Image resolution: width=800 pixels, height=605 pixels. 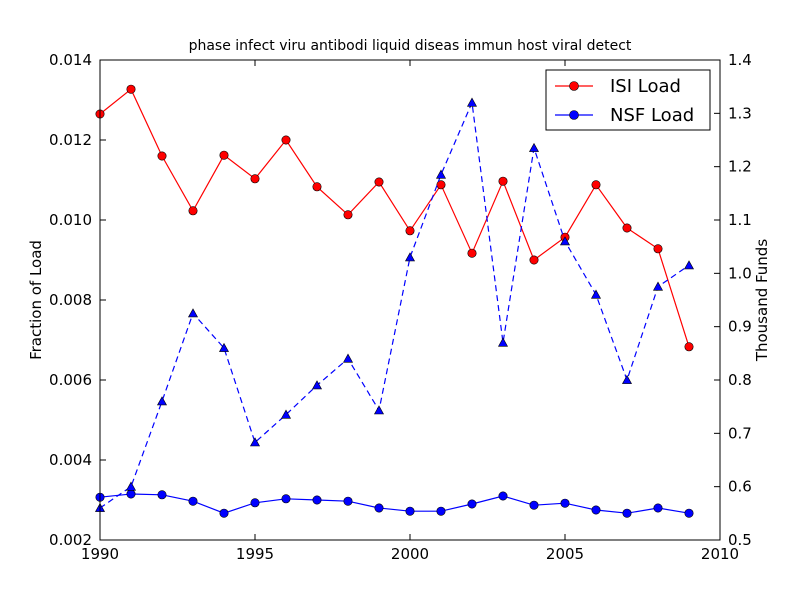 I want to click on legend-label: NSF Load, so click(x=652, y=115).